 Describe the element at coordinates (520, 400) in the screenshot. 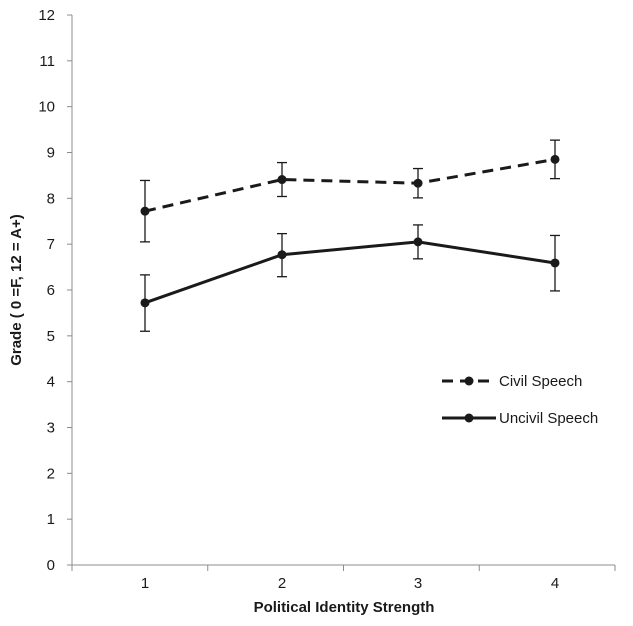

I see `legend: Civil Speech Uncivil Speech` at that location.